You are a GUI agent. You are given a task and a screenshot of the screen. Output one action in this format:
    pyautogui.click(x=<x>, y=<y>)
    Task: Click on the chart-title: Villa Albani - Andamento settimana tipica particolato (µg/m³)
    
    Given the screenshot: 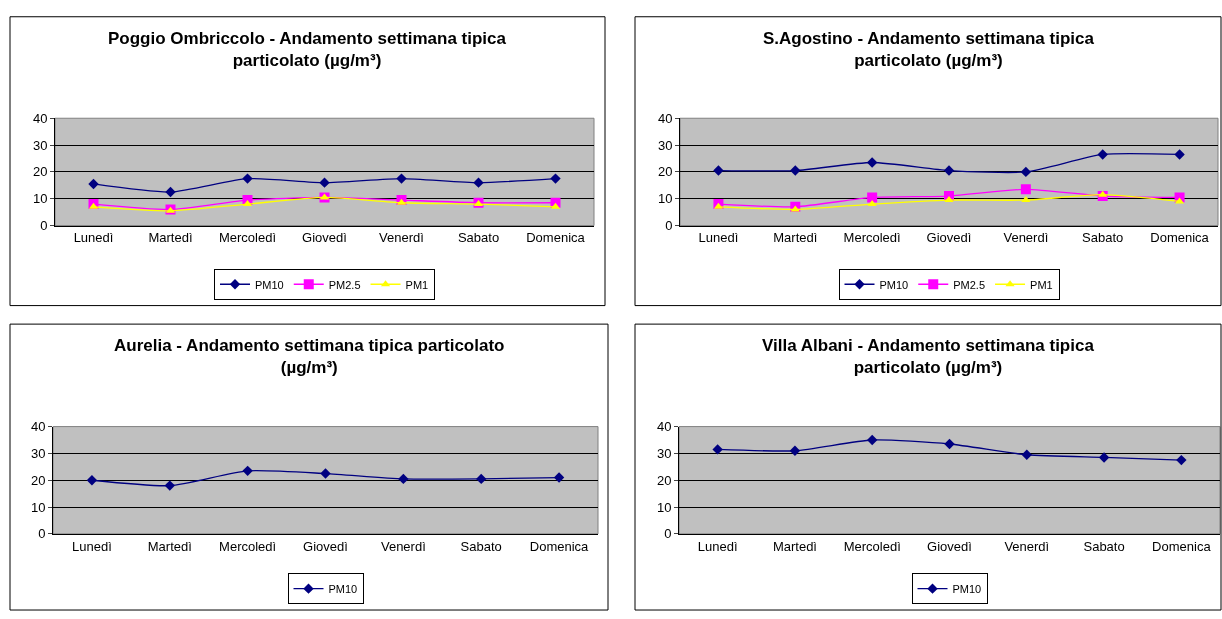 What is the action you would take?
    pyautogui.click(x=928, y=357)
    